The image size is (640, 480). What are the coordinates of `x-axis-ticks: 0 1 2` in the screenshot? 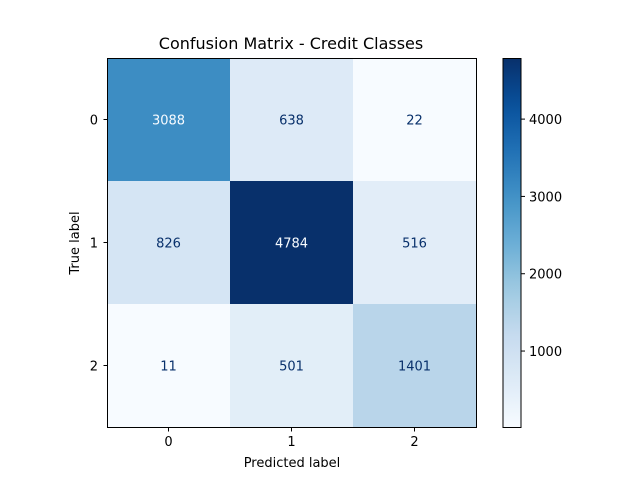 It's located at (291, 438).